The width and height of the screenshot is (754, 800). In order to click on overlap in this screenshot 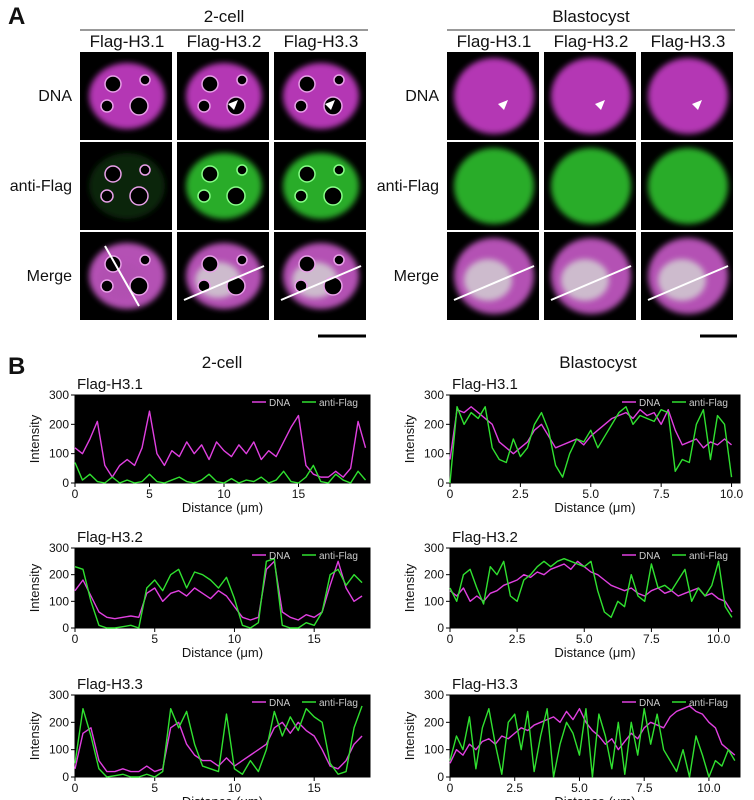, I will do `click(682, 280)`.